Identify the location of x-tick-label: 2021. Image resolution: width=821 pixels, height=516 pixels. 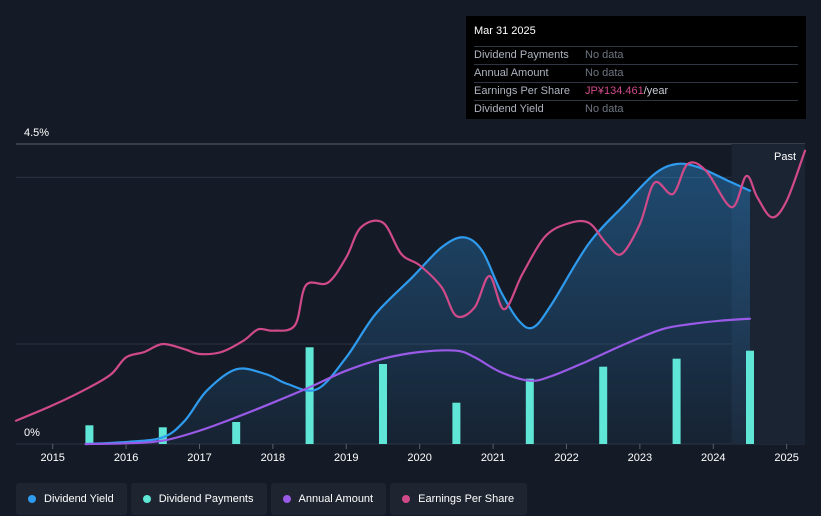
(493, 458).